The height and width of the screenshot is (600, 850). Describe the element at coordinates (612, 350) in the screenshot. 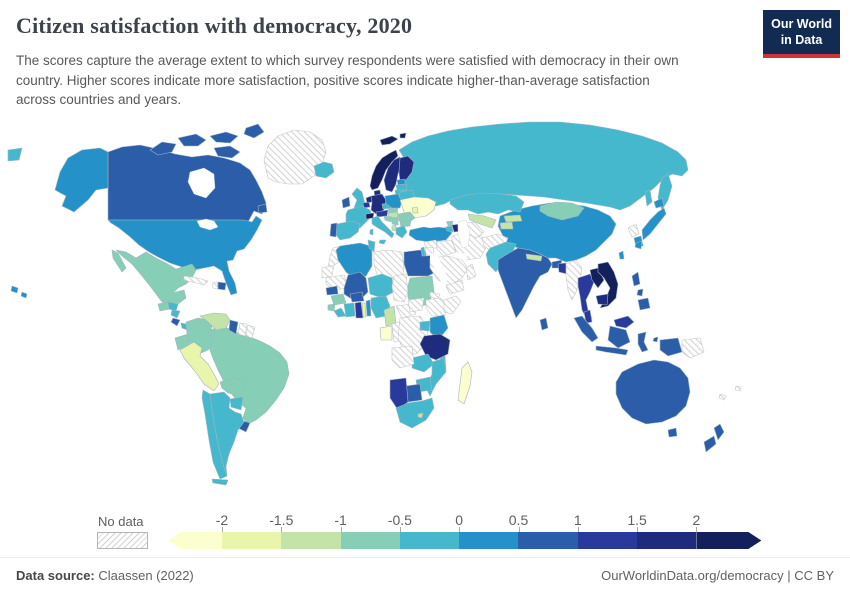

I see `country-indonesia-java` at that location.